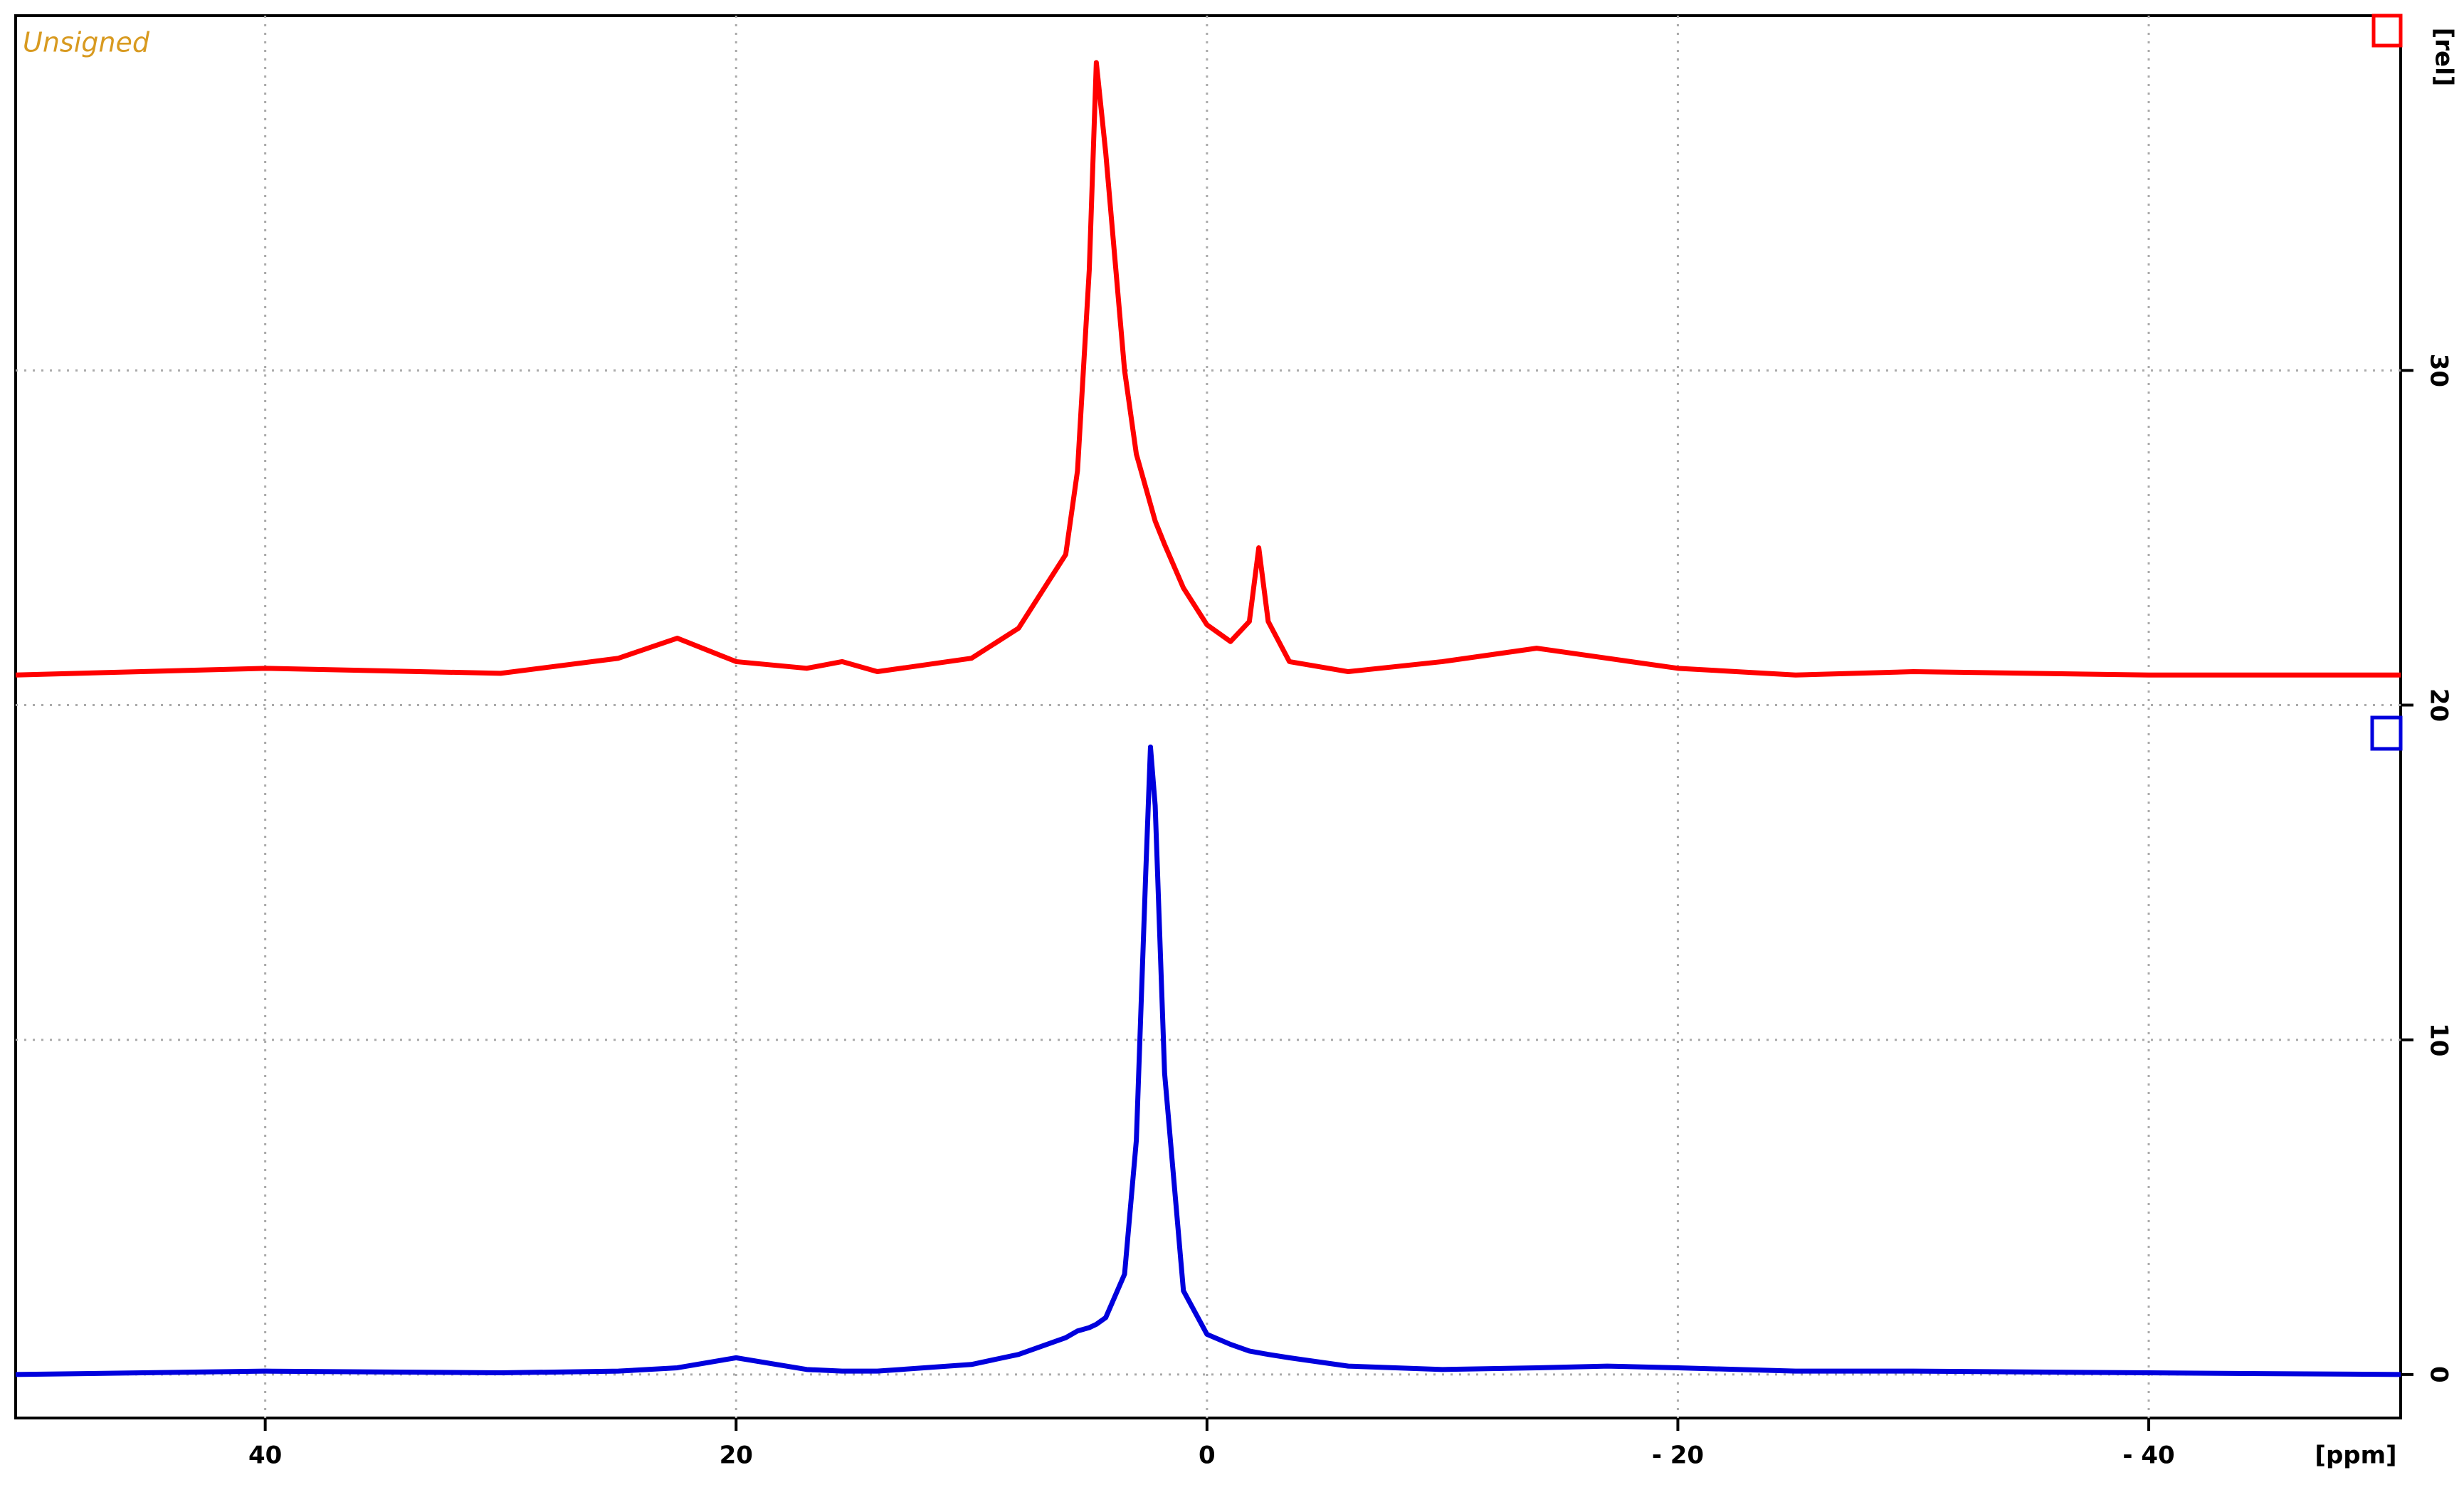 The height and width of the screenshot is (1502, 2464). I want to click on x-axis-label: [ppm], so click(2355, 1455).